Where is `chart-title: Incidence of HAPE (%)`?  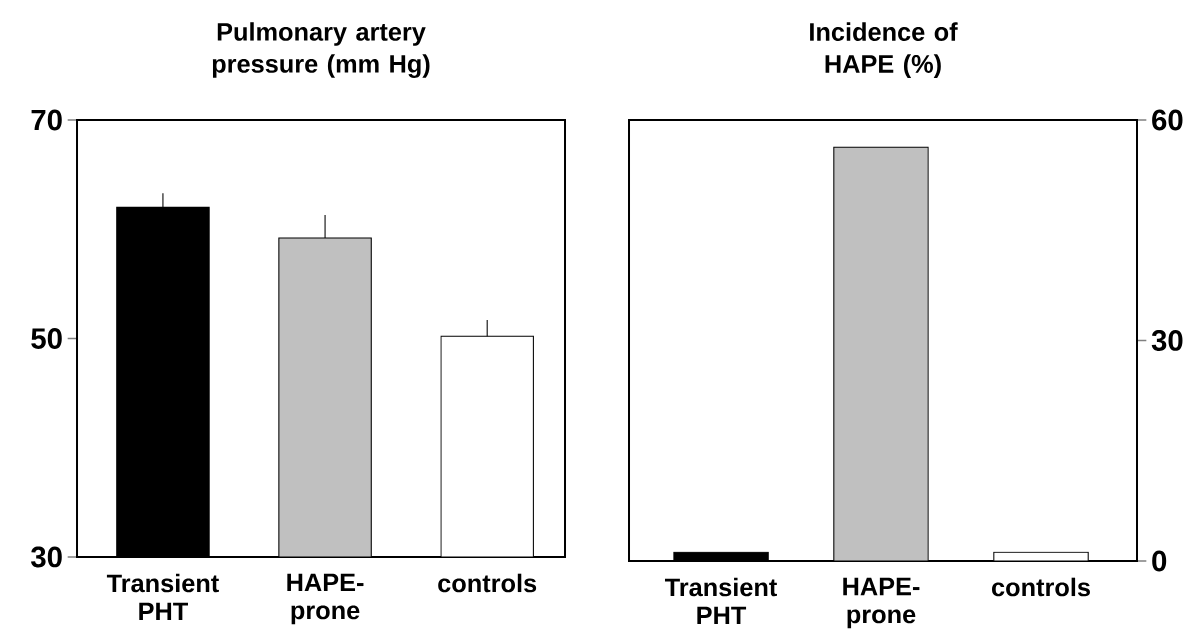
chart-title: Incidence of HAPE (%) is located at coordinates (884, 50).